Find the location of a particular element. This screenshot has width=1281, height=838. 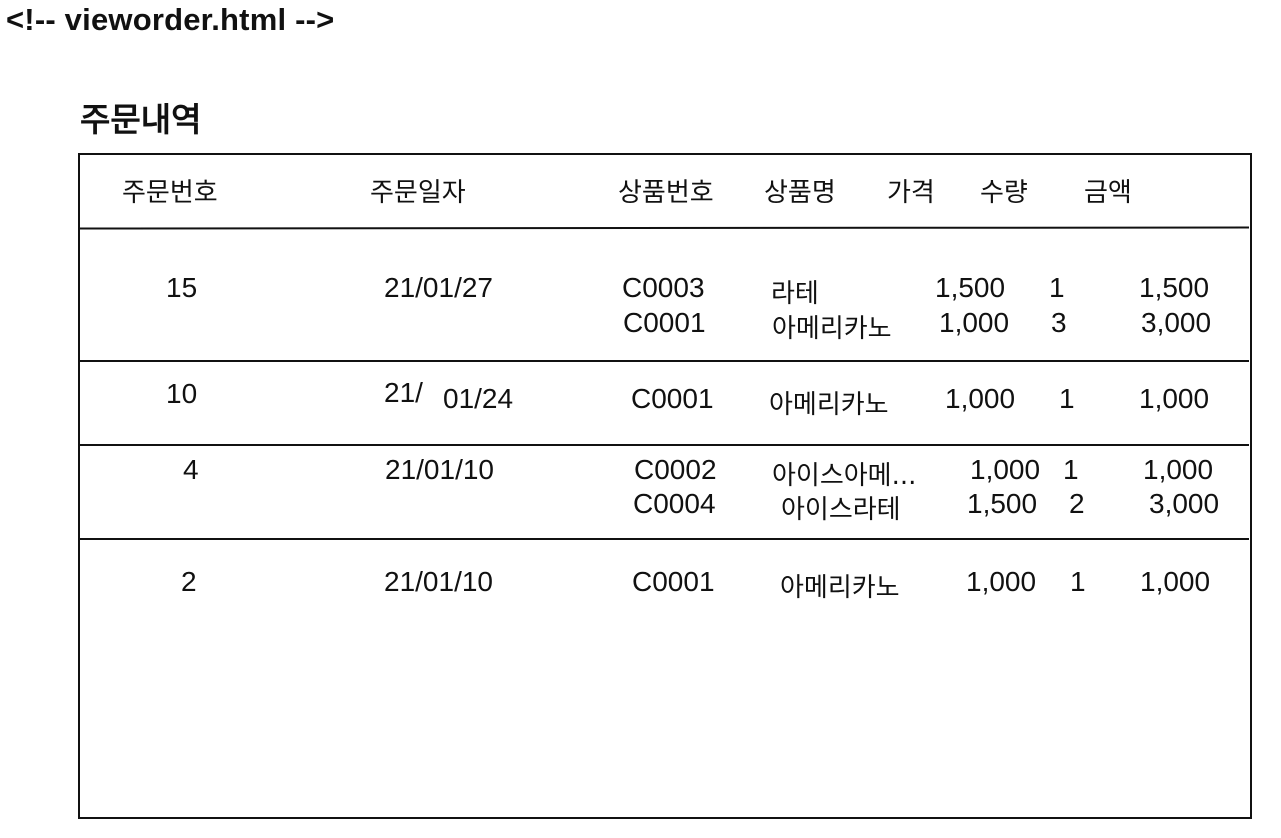

header-product-no: 상품번호 is located at coordinates (666, 193).